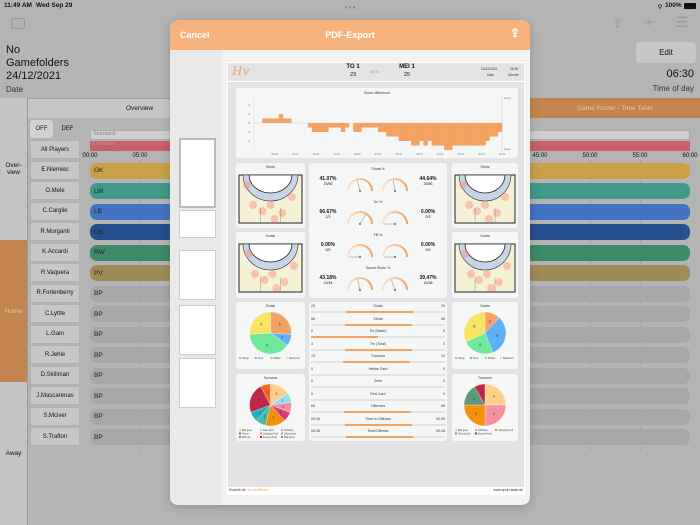 The height and width of the screenshot is (525, 700). I want to click on player-row: C.Lyttle, so click(55, 313).